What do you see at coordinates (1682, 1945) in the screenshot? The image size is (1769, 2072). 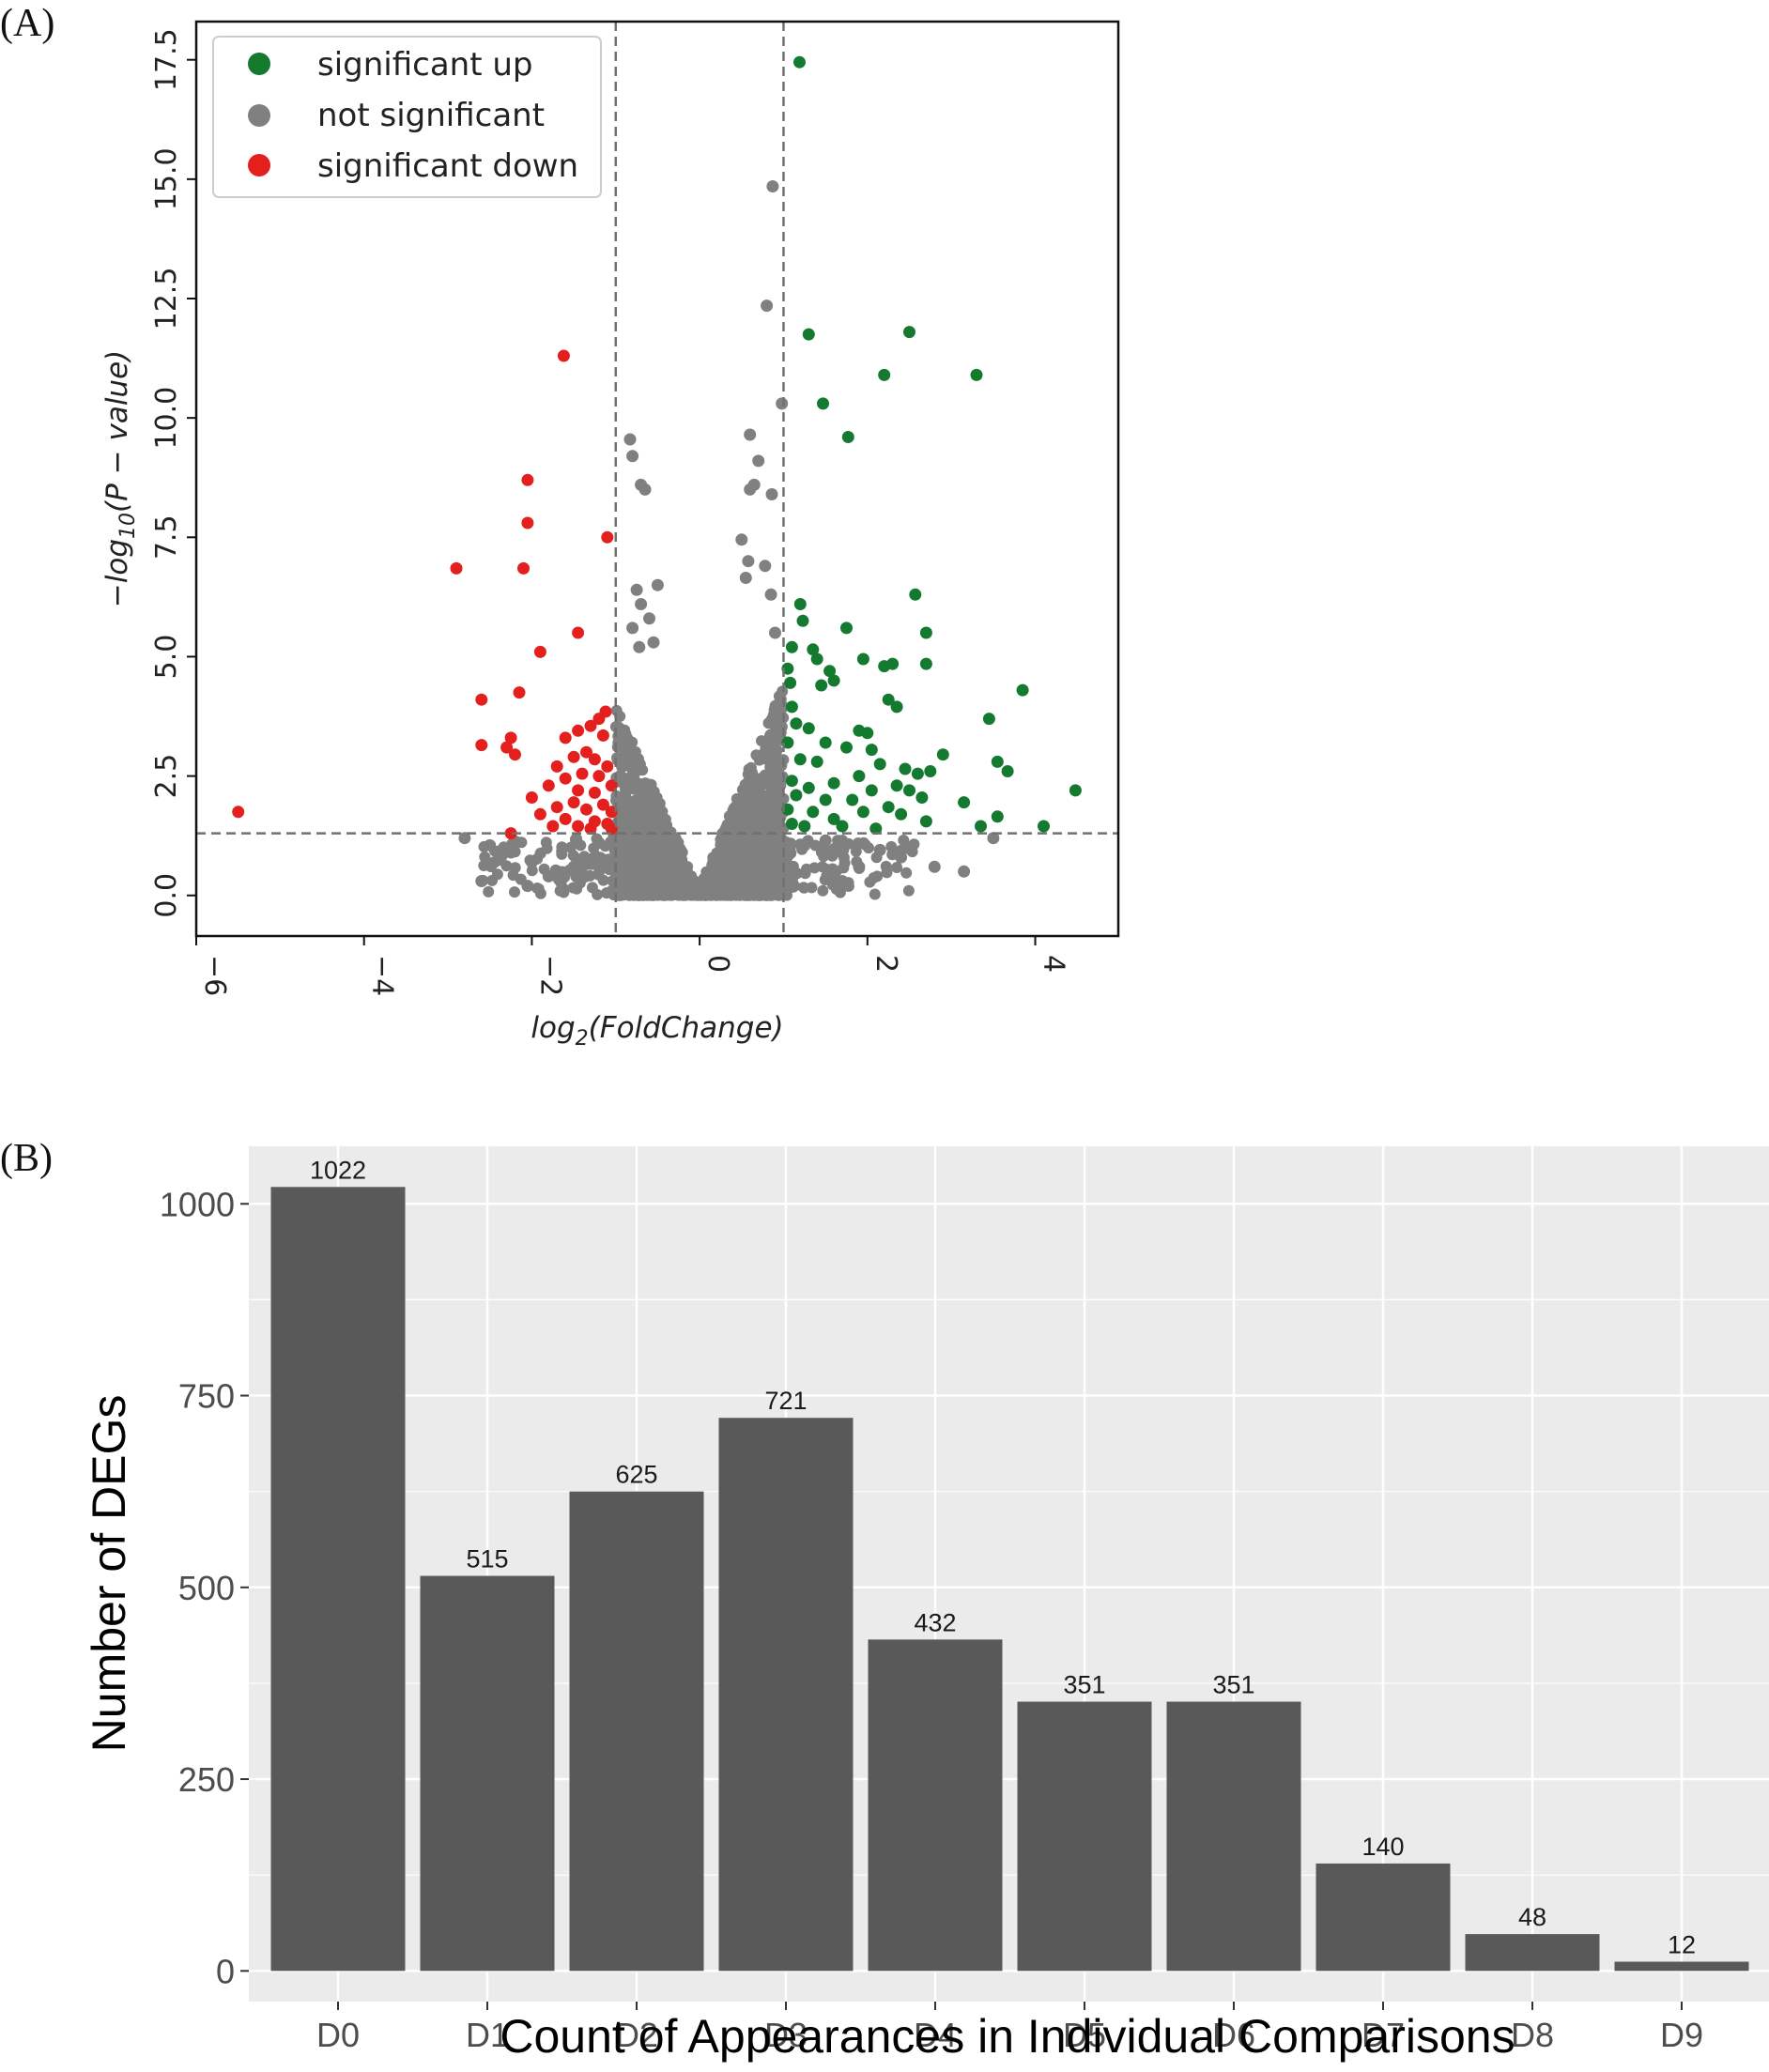 I see `bar-value-label: 12` at bounding box center [1682, 1945].